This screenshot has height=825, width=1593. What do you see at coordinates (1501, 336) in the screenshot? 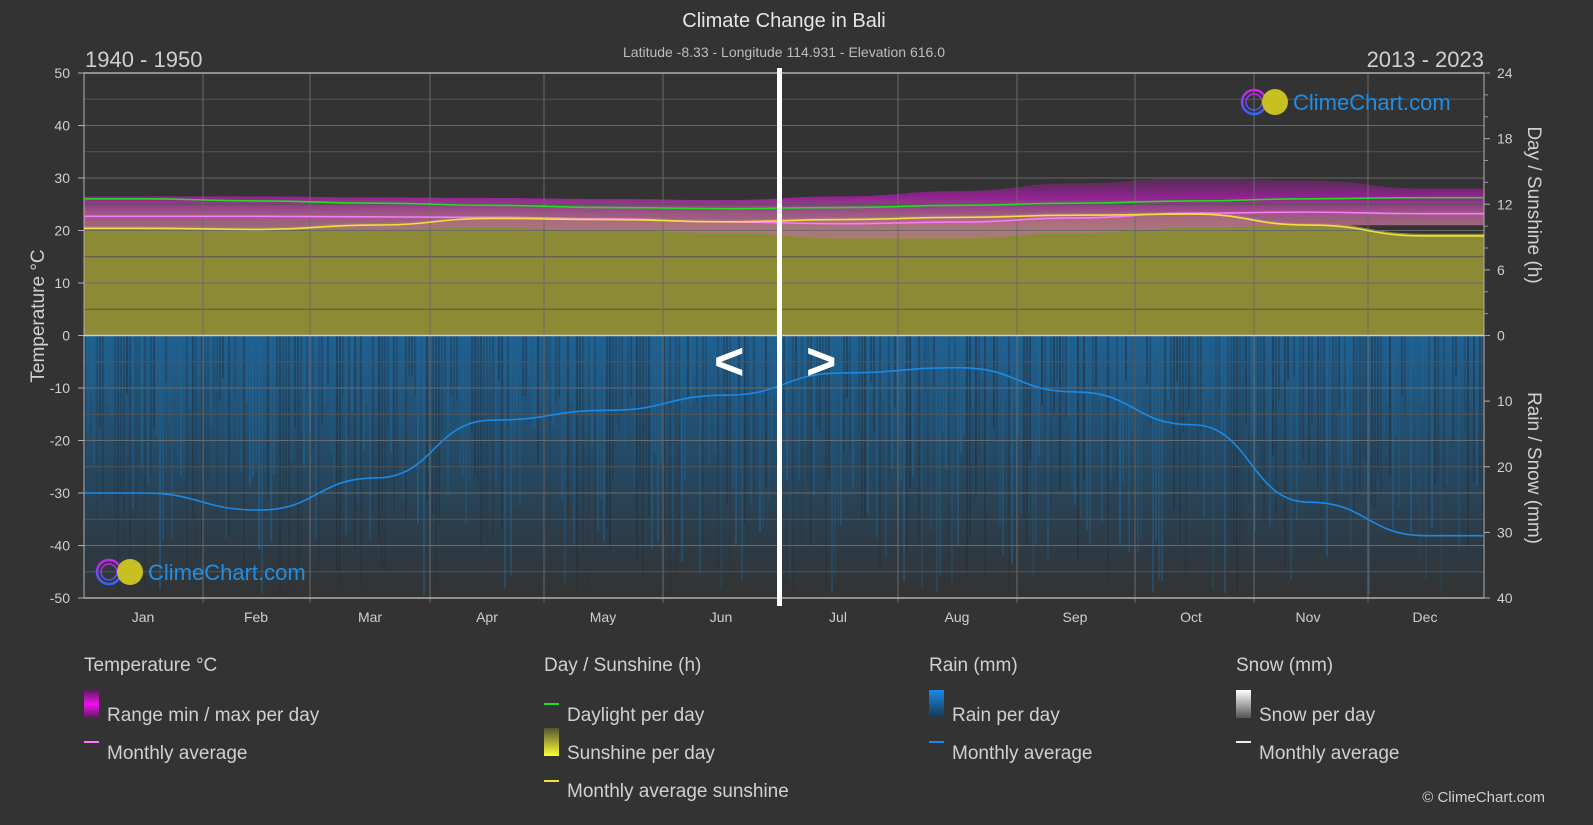
I see `right-tick-label: 0` at bounding box center [1501, 336].